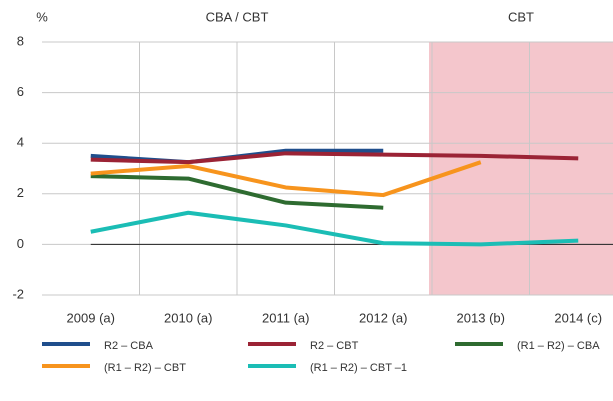  What do you see at coordinates (358, 368) in the screenshot?
I see `legend-label: (R1 – R2) – CBT –1` at bounding box center [358, 368].